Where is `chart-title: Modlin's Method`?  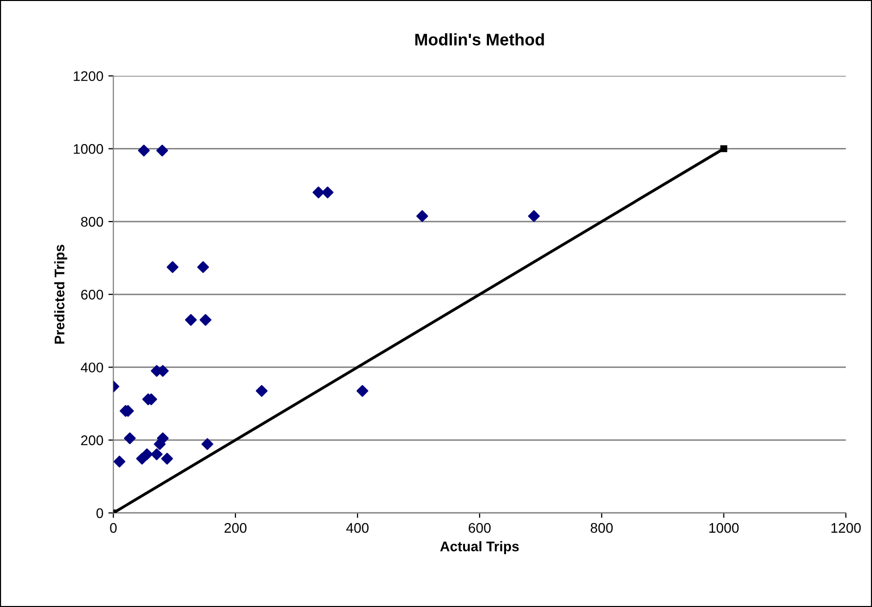 chart-title: Modlin's Method is located at coordinates (479, 39).